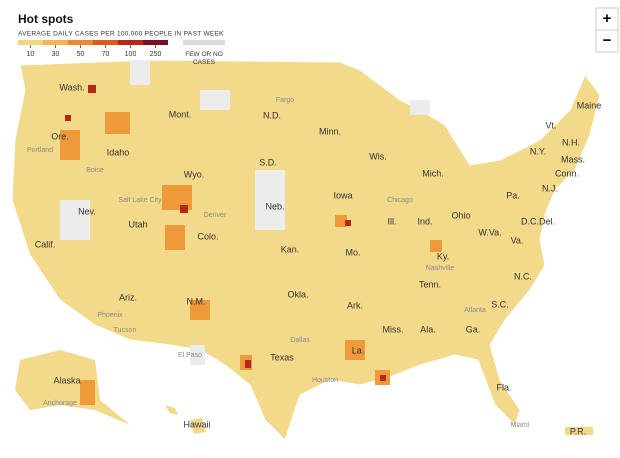 The image size is (620, 458). What do you see at coordinates (430, 284) in the screenshot?
I see `state-label: Tenn.` at bounding box center [430, 284].